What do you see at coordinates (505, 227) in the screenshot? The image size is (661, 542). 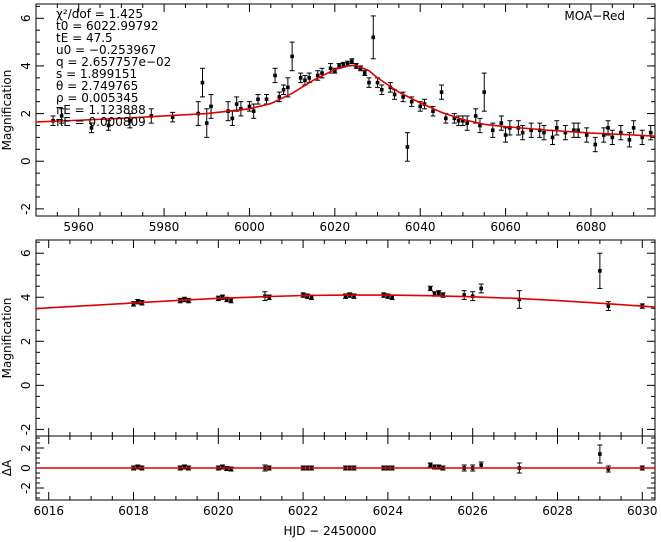 I see `x-tick-label: 6060` at bounding box center [505, 227].